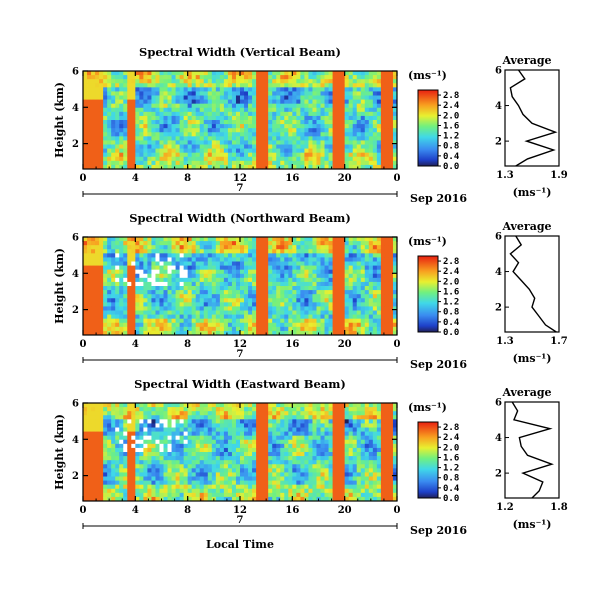 This screenshot has height=598, width=612. I want to click on y-axis: 246, so click(234, 274).